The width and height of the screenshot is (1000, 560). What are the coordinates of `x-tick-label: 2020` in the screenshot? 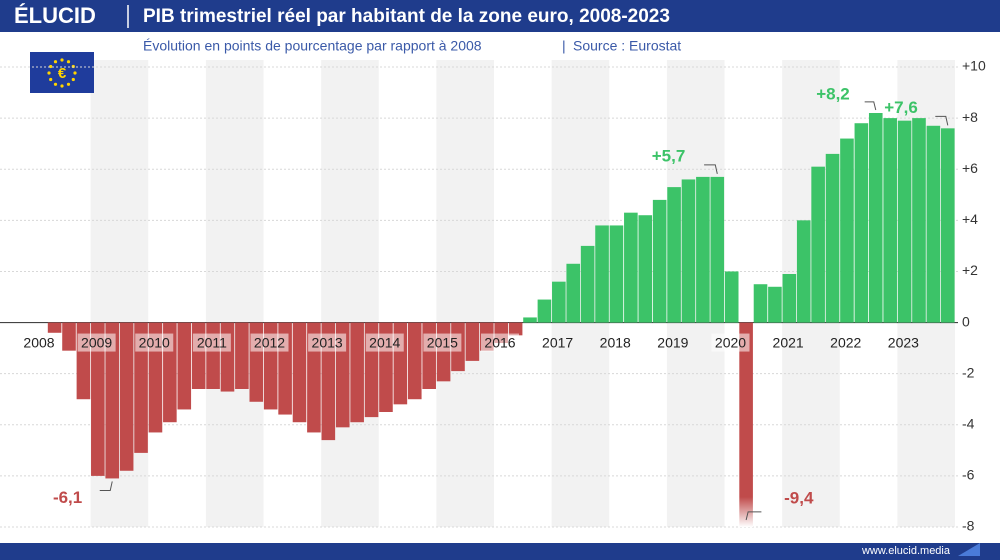 It's located at (730, 342).